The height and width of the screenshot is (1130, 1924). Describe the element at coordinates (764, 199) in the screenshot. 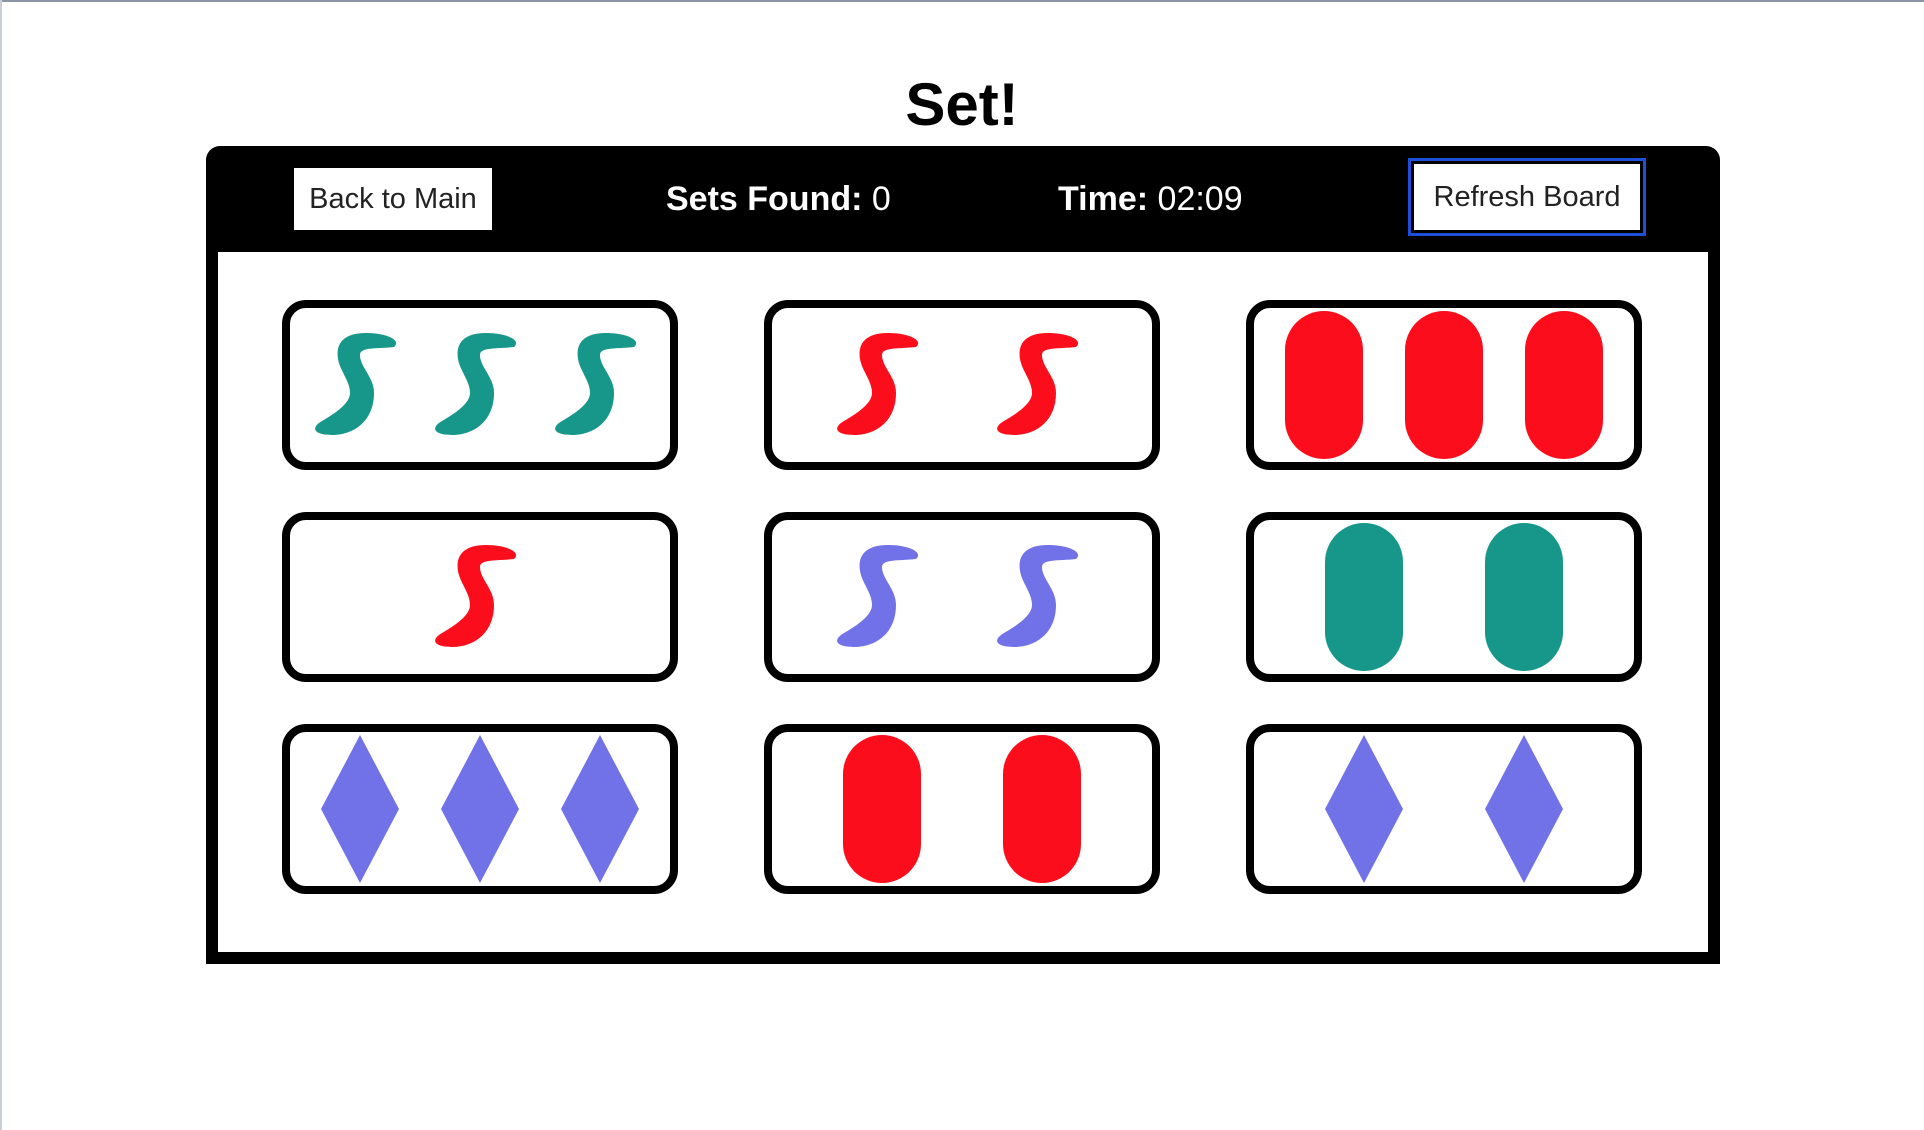

I see `sets-found-label: Sets Found:` at that location.